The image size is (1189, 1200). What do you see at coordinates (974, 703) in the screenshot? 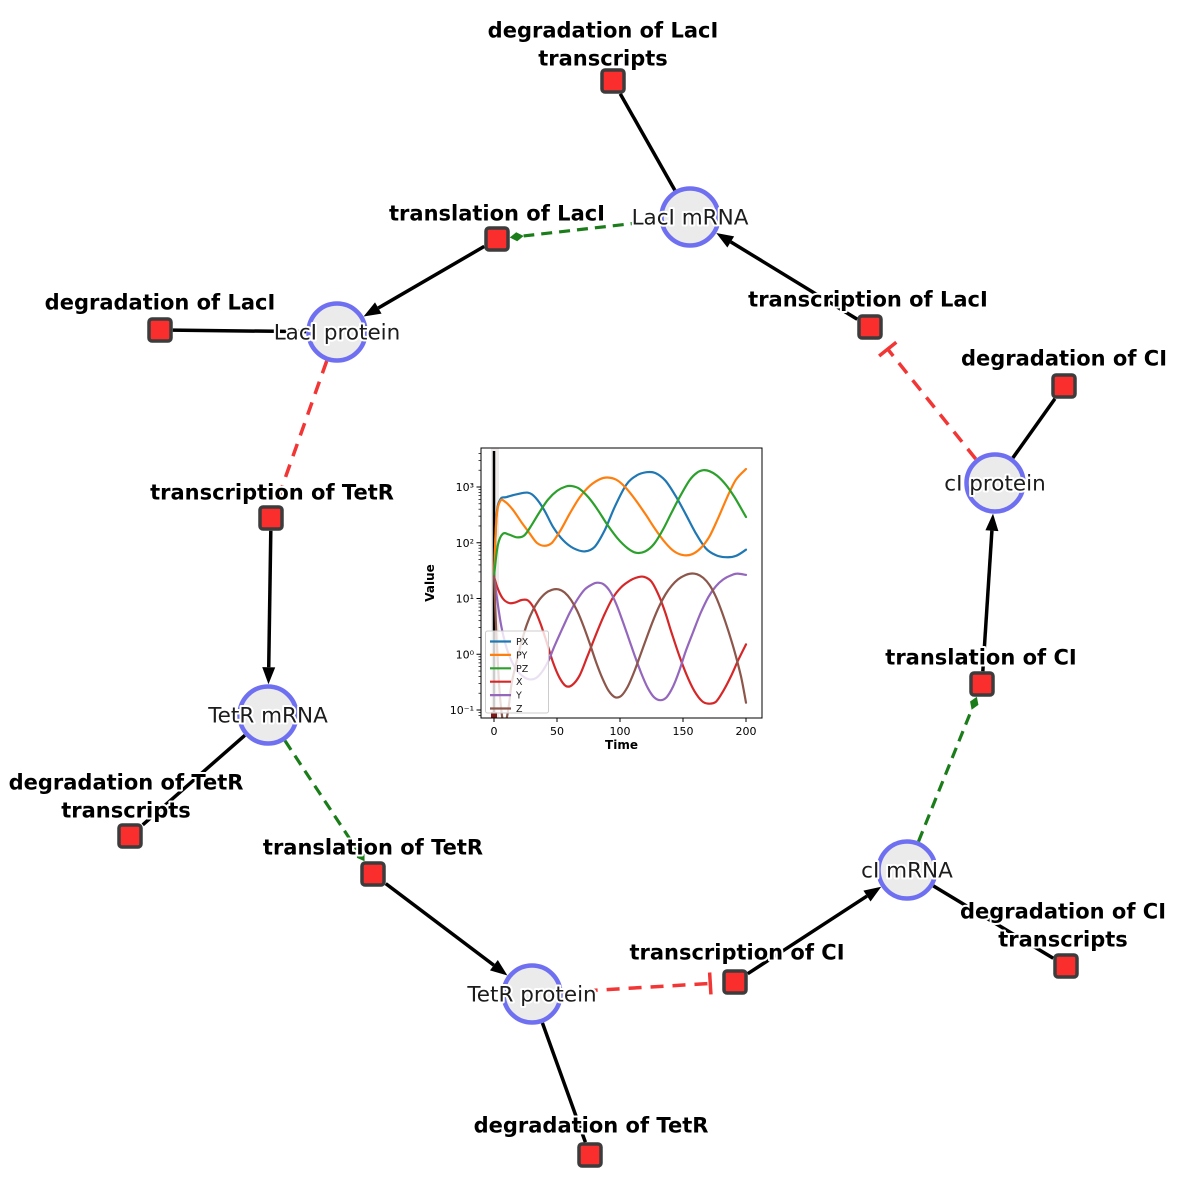
I see `edge-modifier-ci_mrna-to-translation_ci-diamond` at bounding box center [974, 703].